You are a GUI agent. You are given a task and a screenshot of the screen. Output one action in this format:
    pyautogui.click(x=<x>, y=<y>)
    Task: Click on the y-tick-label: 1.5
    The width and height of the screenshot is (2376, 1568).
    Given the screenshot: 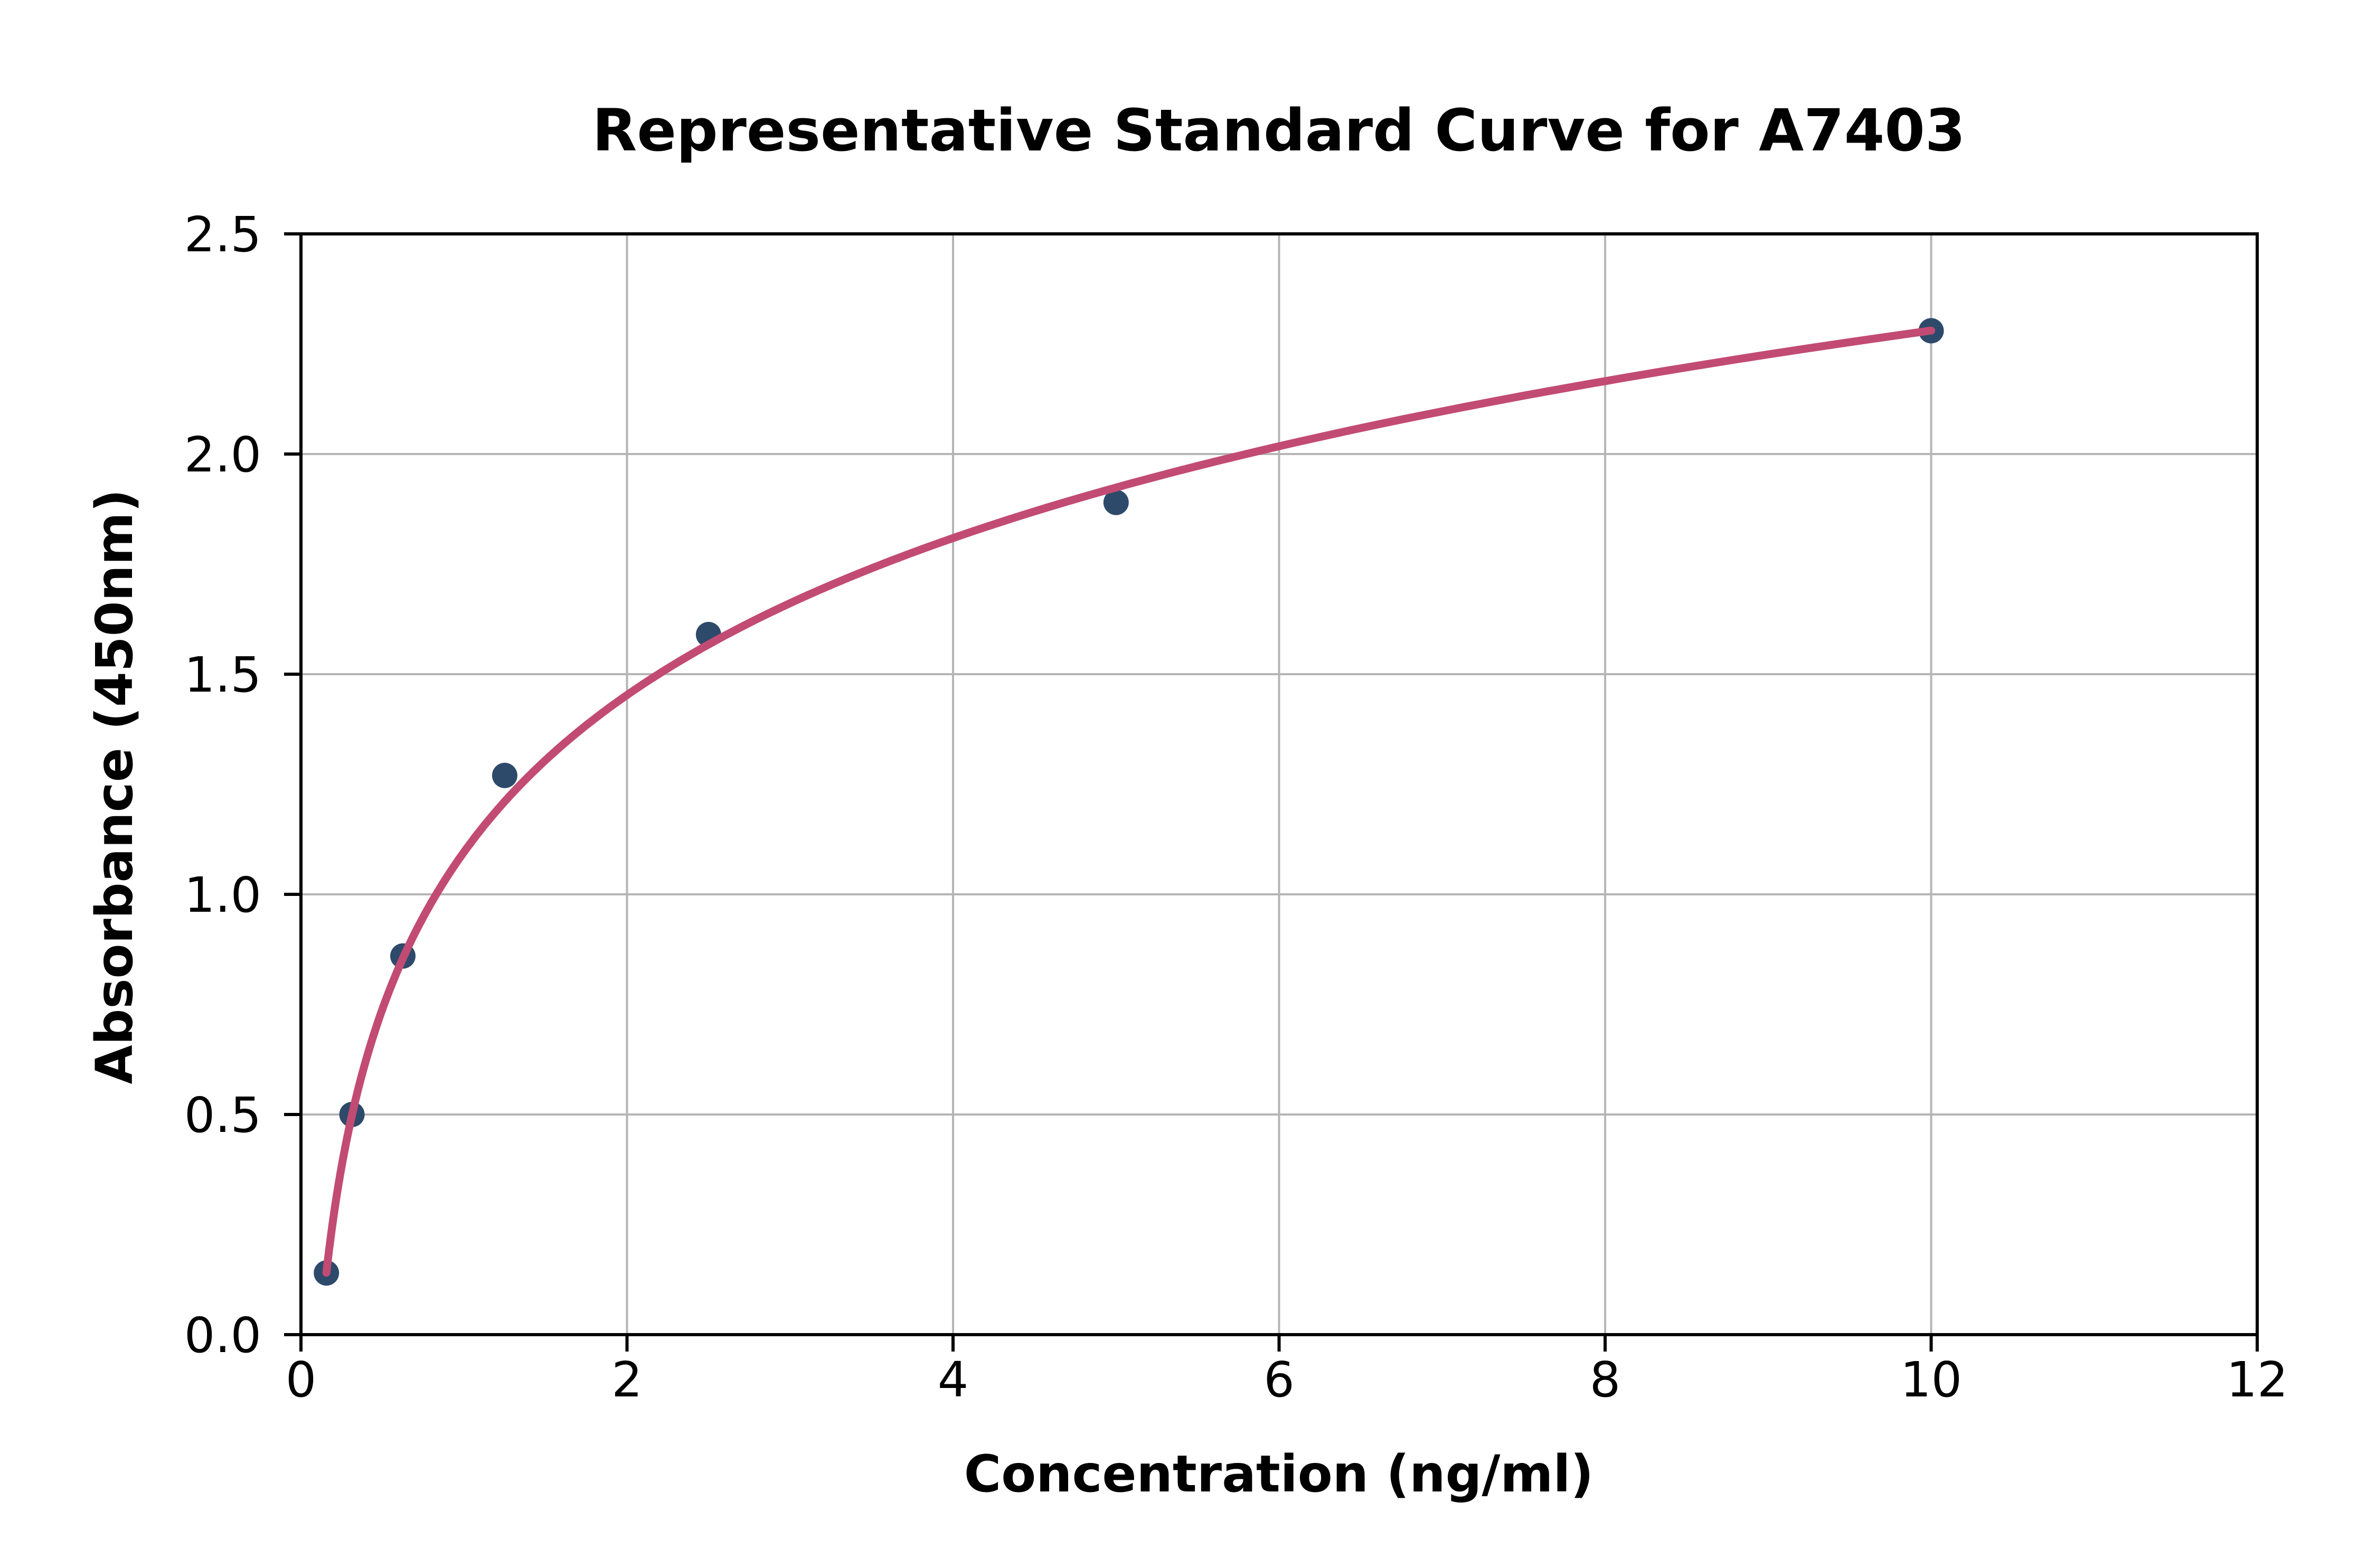 What is the action you would take?
    pyautogui.click(x=223, y=675)
    